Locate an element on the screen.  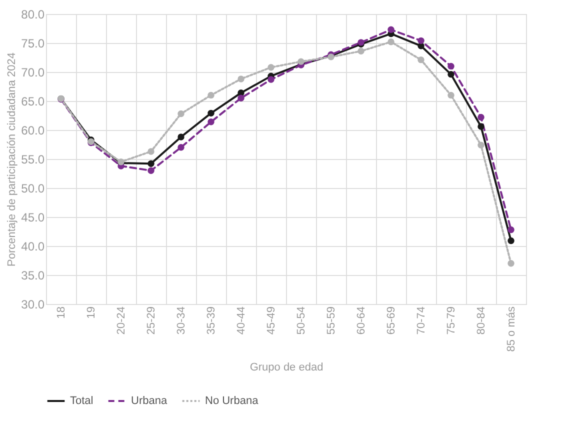
x-tick-label: 25-29 is located at coordinates (152, 320).